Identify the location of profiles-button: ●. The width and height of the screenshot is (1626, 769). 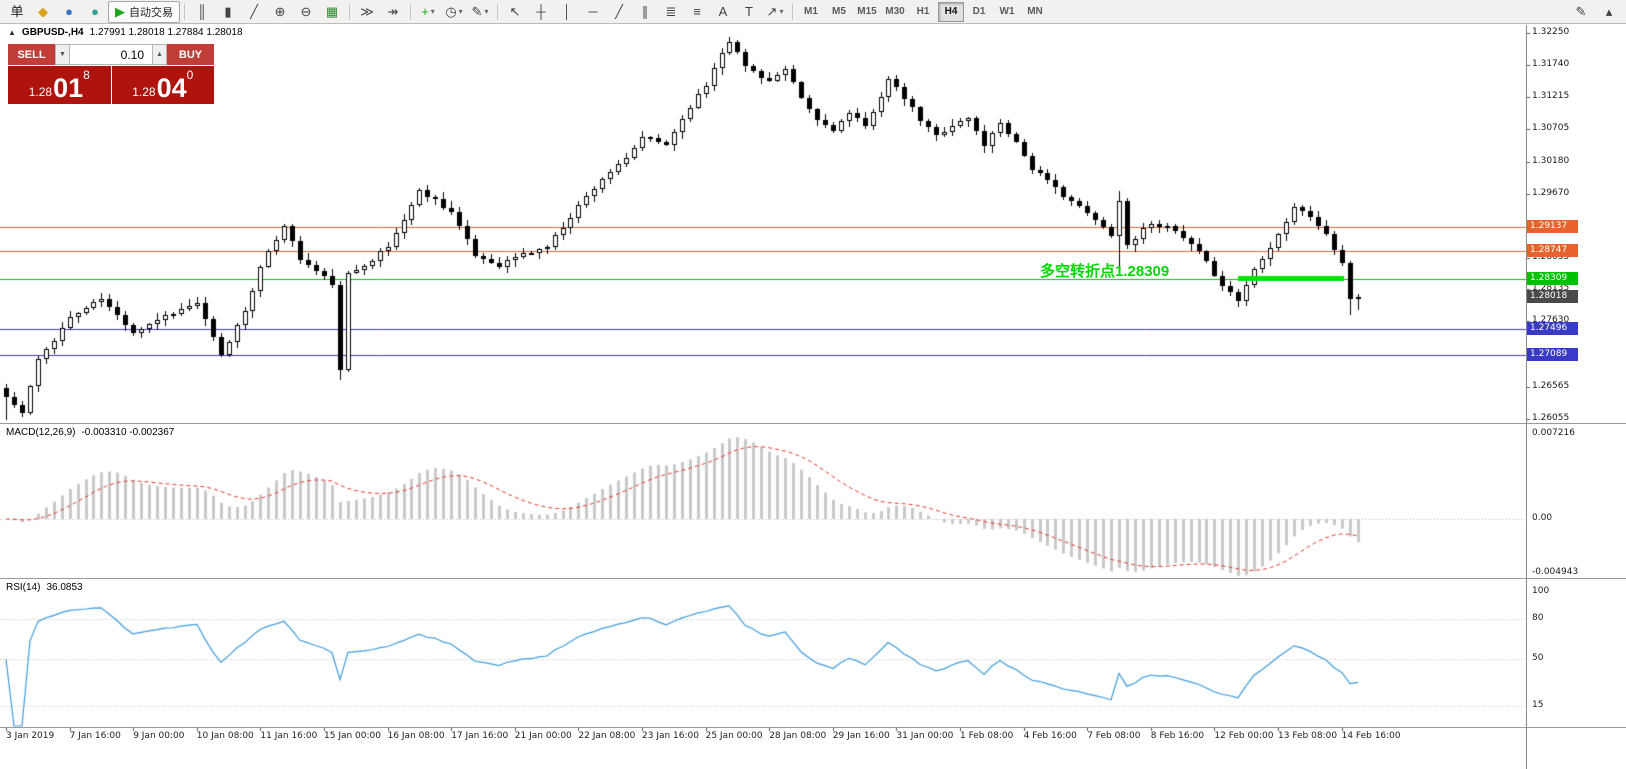
(69, 12).